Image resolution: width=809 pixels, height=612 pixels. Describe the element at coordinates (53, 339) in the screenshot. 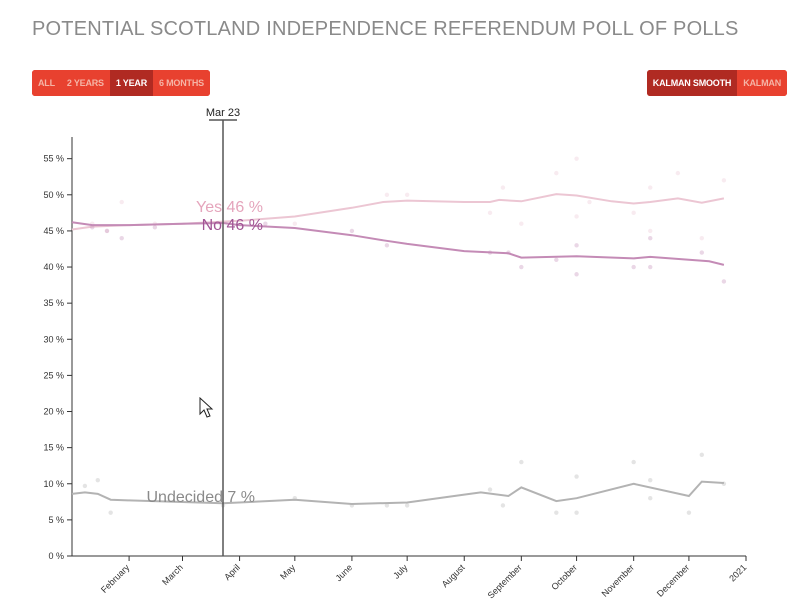

I see `y-tick-label: 30 %` at that location.